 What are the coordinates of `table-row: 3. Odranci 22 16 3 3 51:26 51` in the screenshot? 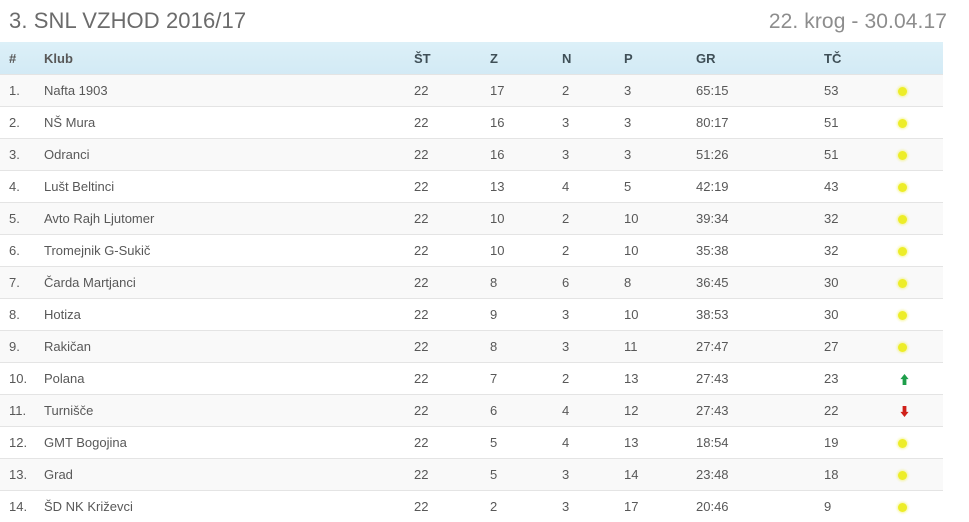 It's located at (471, 154).